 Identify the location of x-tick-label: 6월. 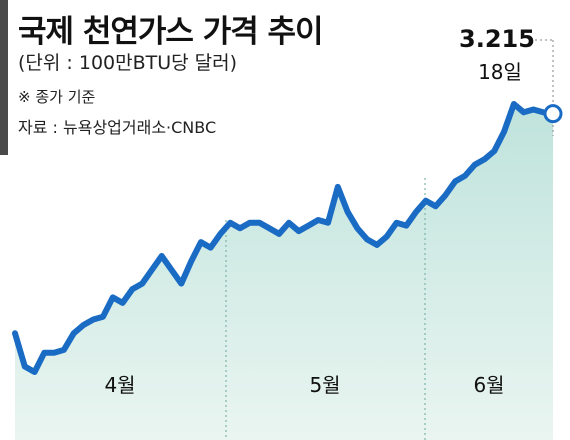
(488, 385).